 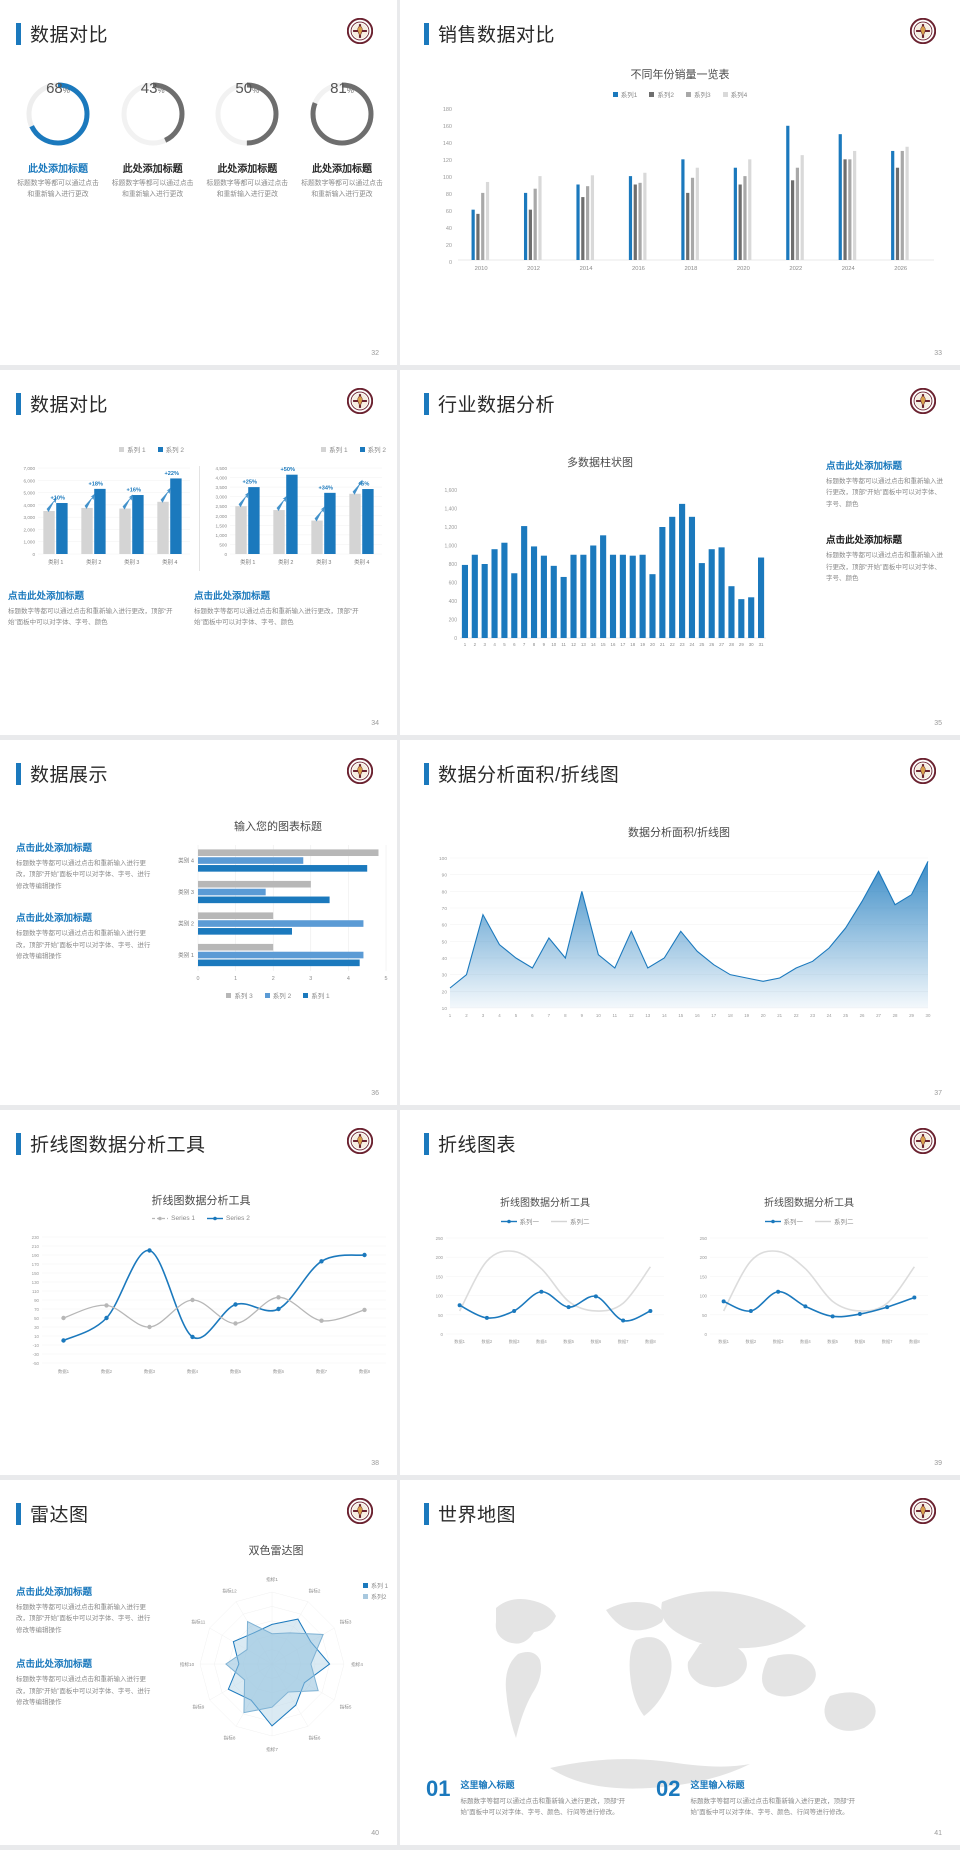 I want to click on svg-text: 40, so click(x=445, y=959).